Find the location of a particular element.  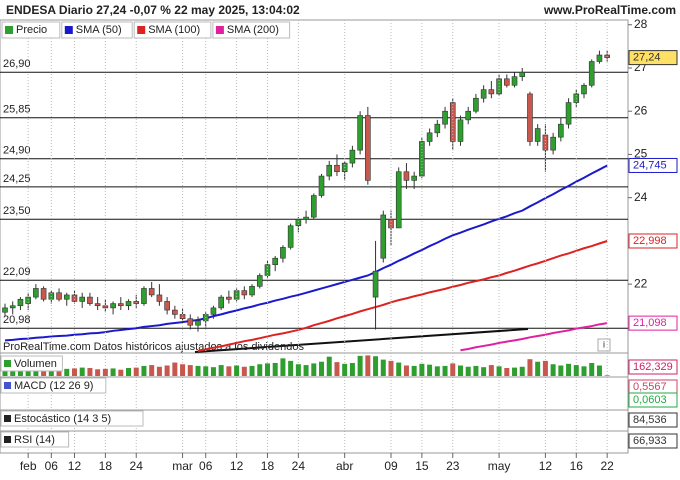

x-tick-label: 24 is located at coordinates (299, 466).